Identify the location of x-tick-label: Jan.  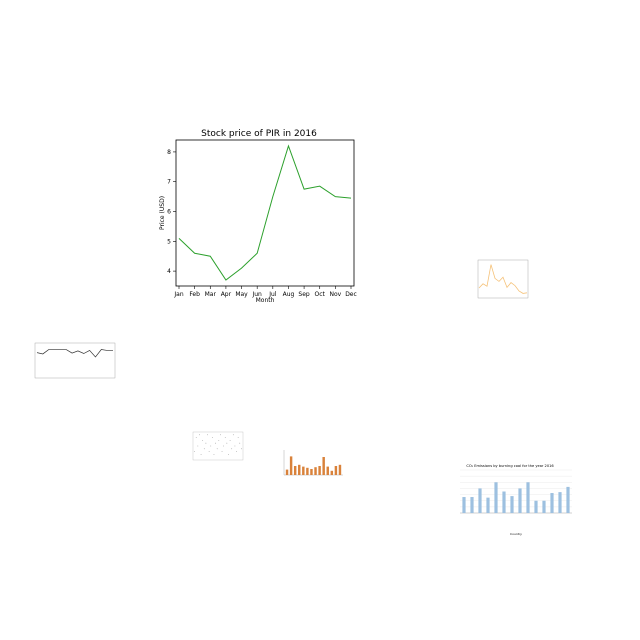
(178, 294).